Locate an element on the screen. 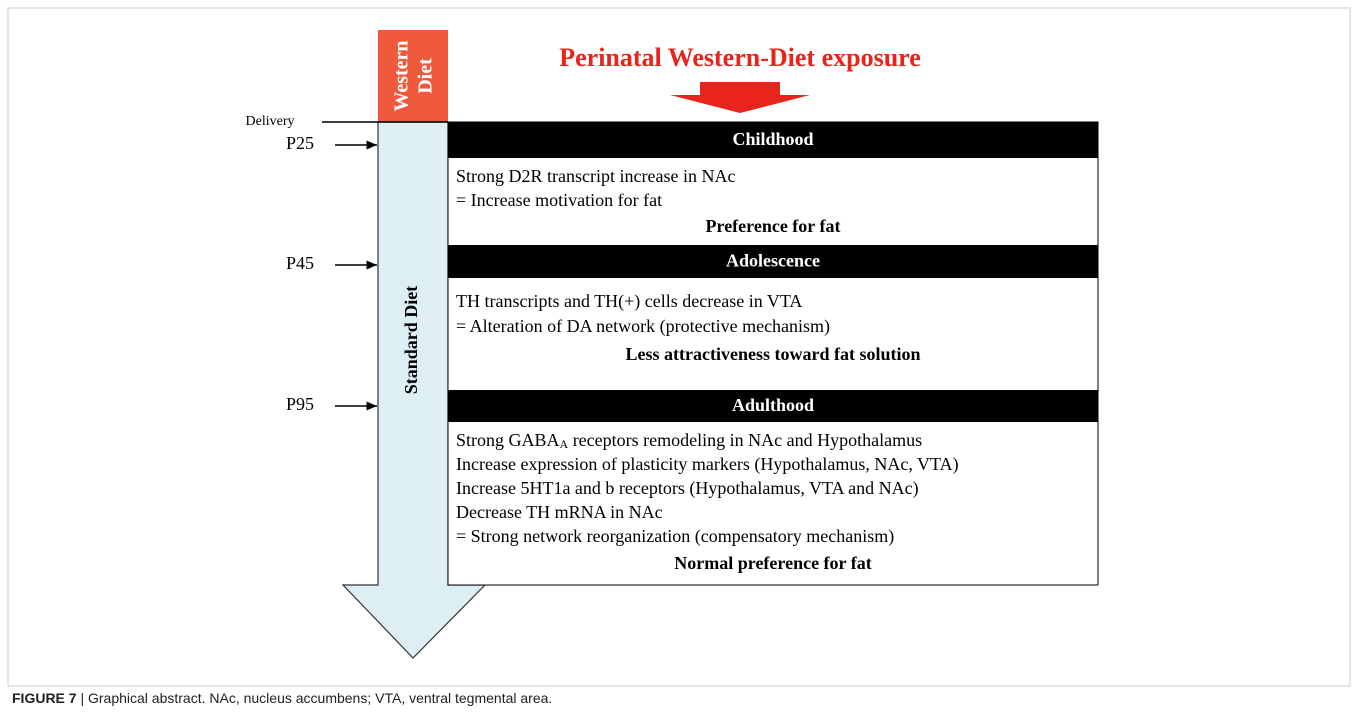 The height and width of the screenshot is (721, 1358). delivery-label: Delivery is located at coordinates (270, 121).